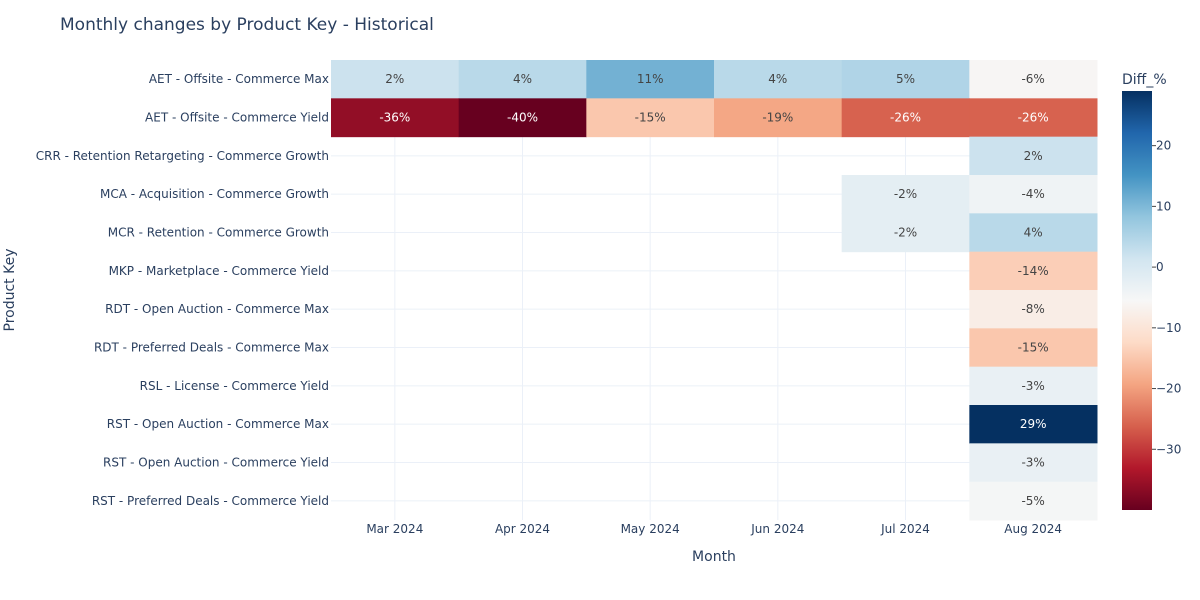 This screenshot has height=600, width=1200. I want to click on colorbar-ticks: 20 10 0 −10 −20 −30, so click(1166, 297).